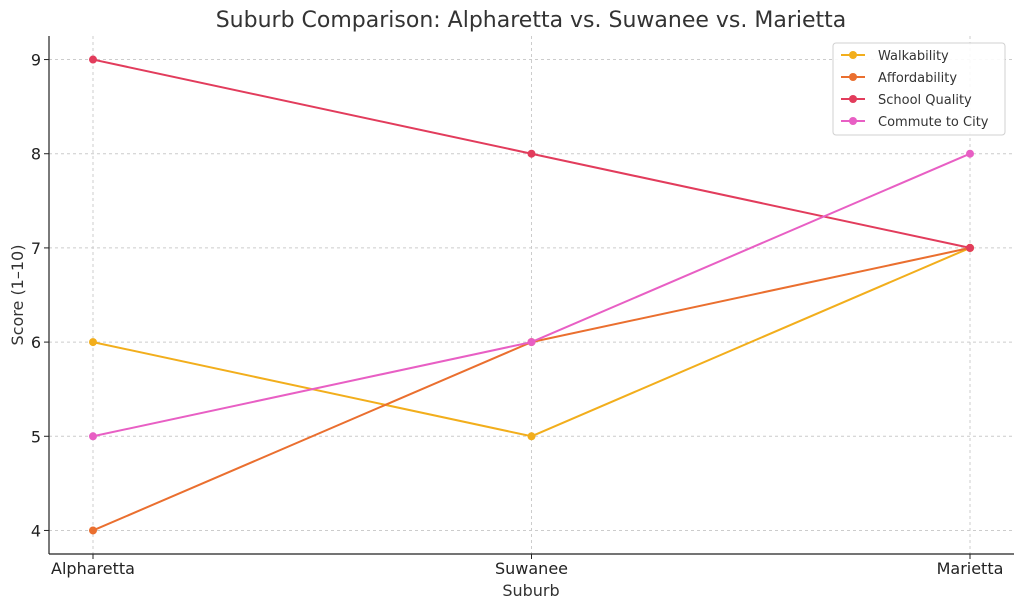 The height and width of the screenshot is (610, 1024). What do you see at coordinates (917, 78) in the screenshot?
I see `legend-label: Affordability` at bounding box center [917, 78].